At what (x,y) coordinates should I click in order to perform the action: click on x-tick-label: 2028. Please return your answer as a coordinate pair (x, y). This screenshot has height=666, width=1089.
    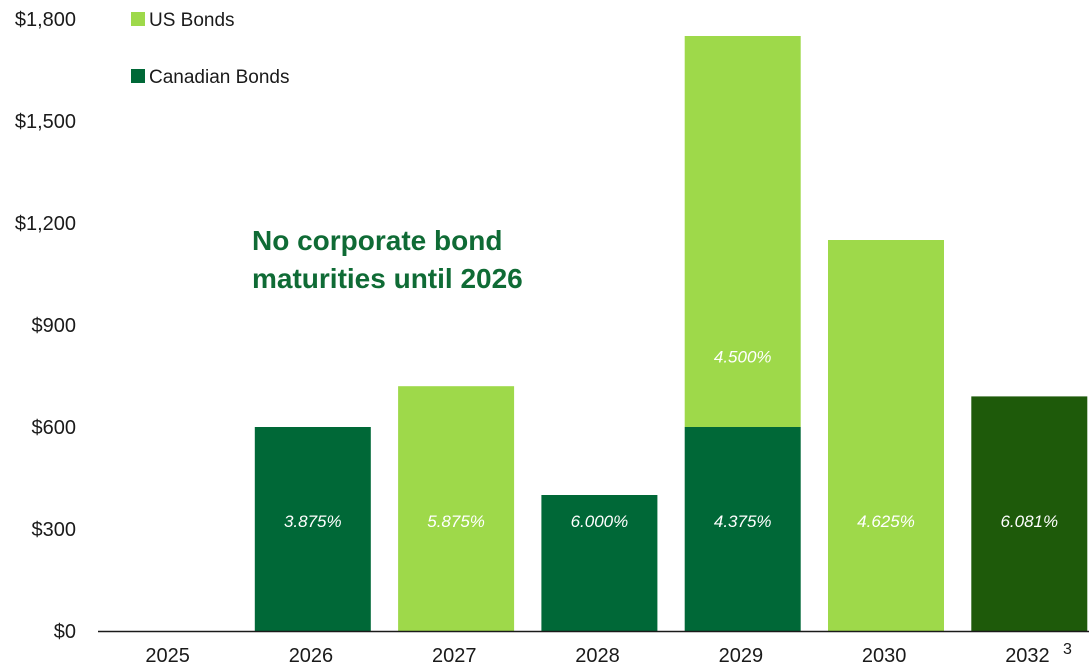
    Looking at the image, I should click on (597, 655).